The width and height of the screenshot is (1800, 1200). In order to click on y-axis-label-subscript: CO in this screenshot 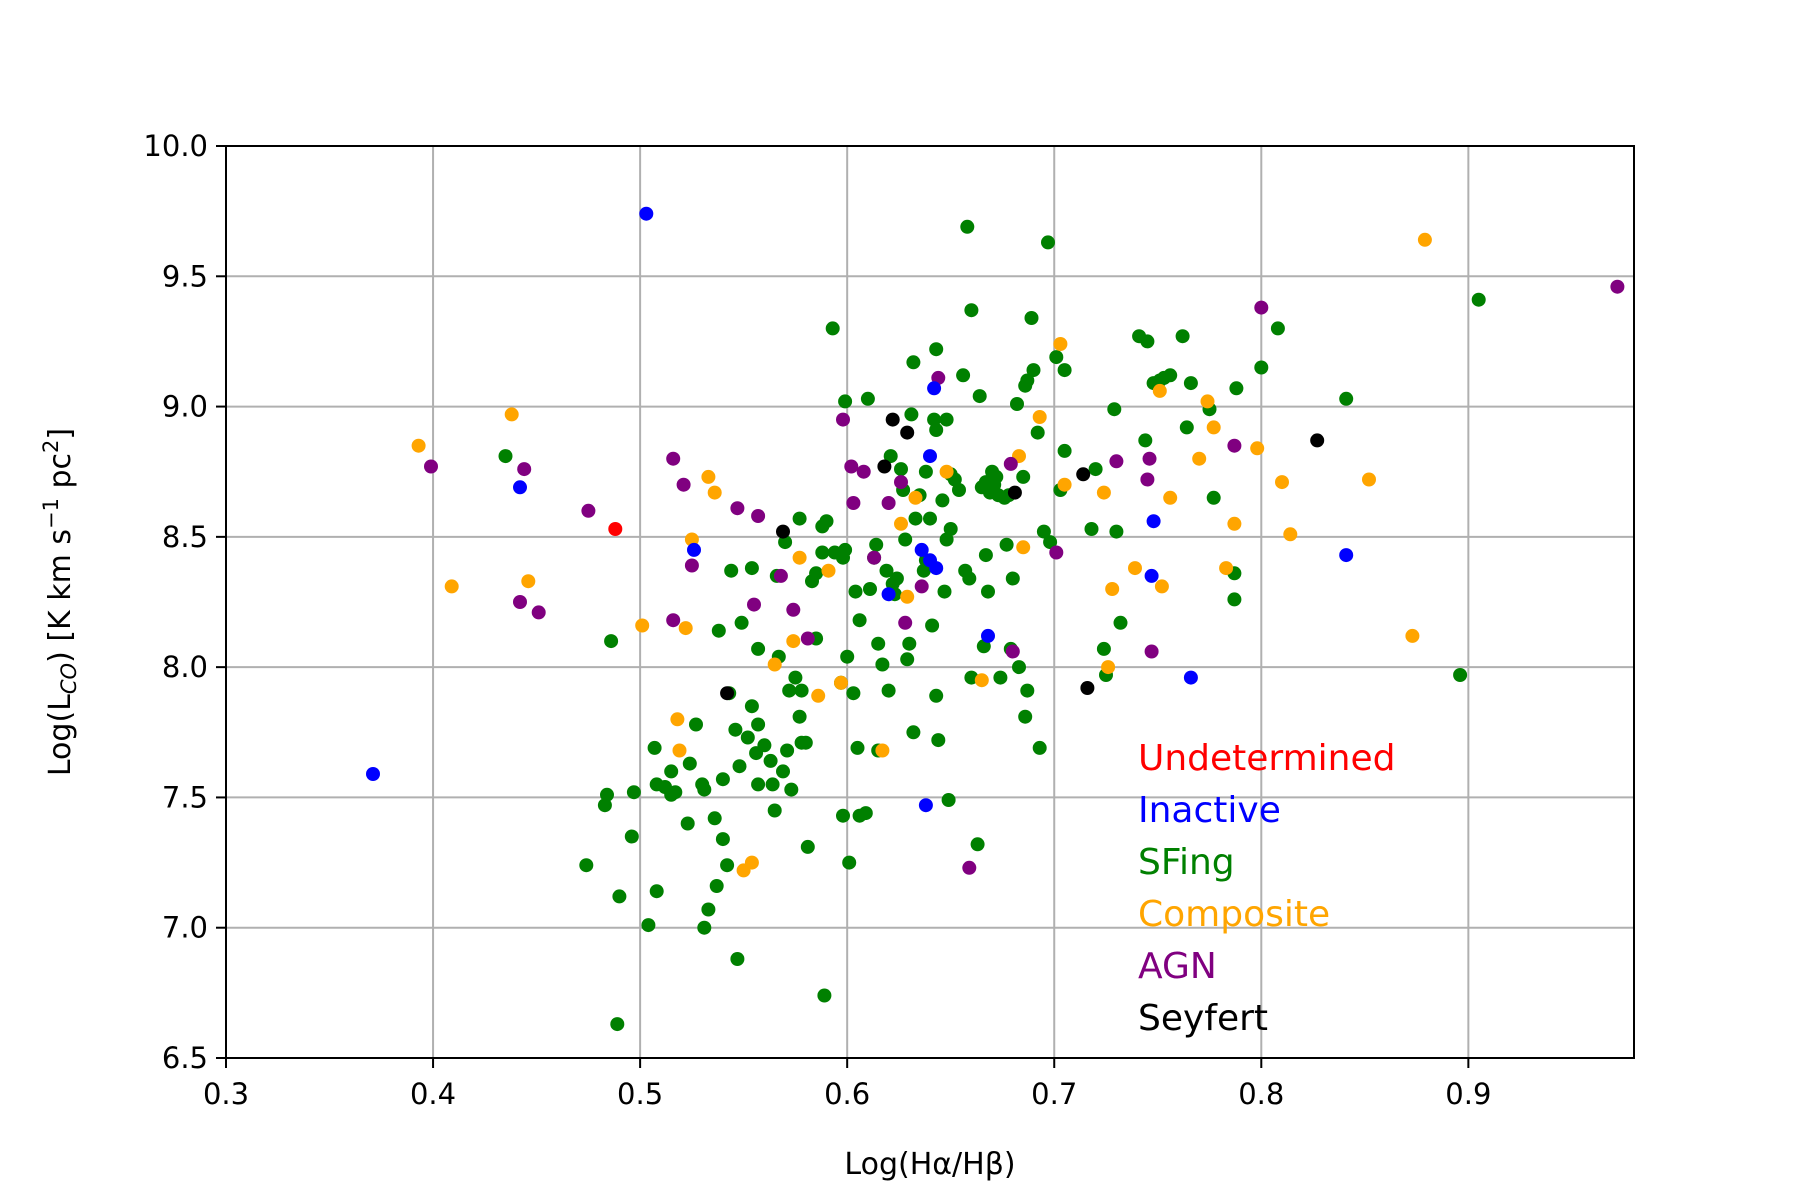, I will do `click(69, 678)`.